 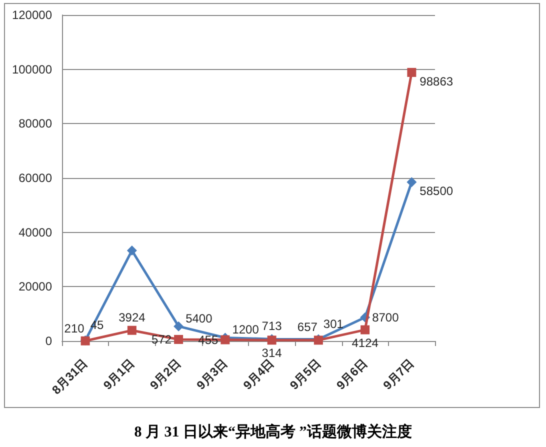 What do you see at coordinates (437, 81) in the screenshot?
I see `data-label: 98863` at bounding box center [437, 81].